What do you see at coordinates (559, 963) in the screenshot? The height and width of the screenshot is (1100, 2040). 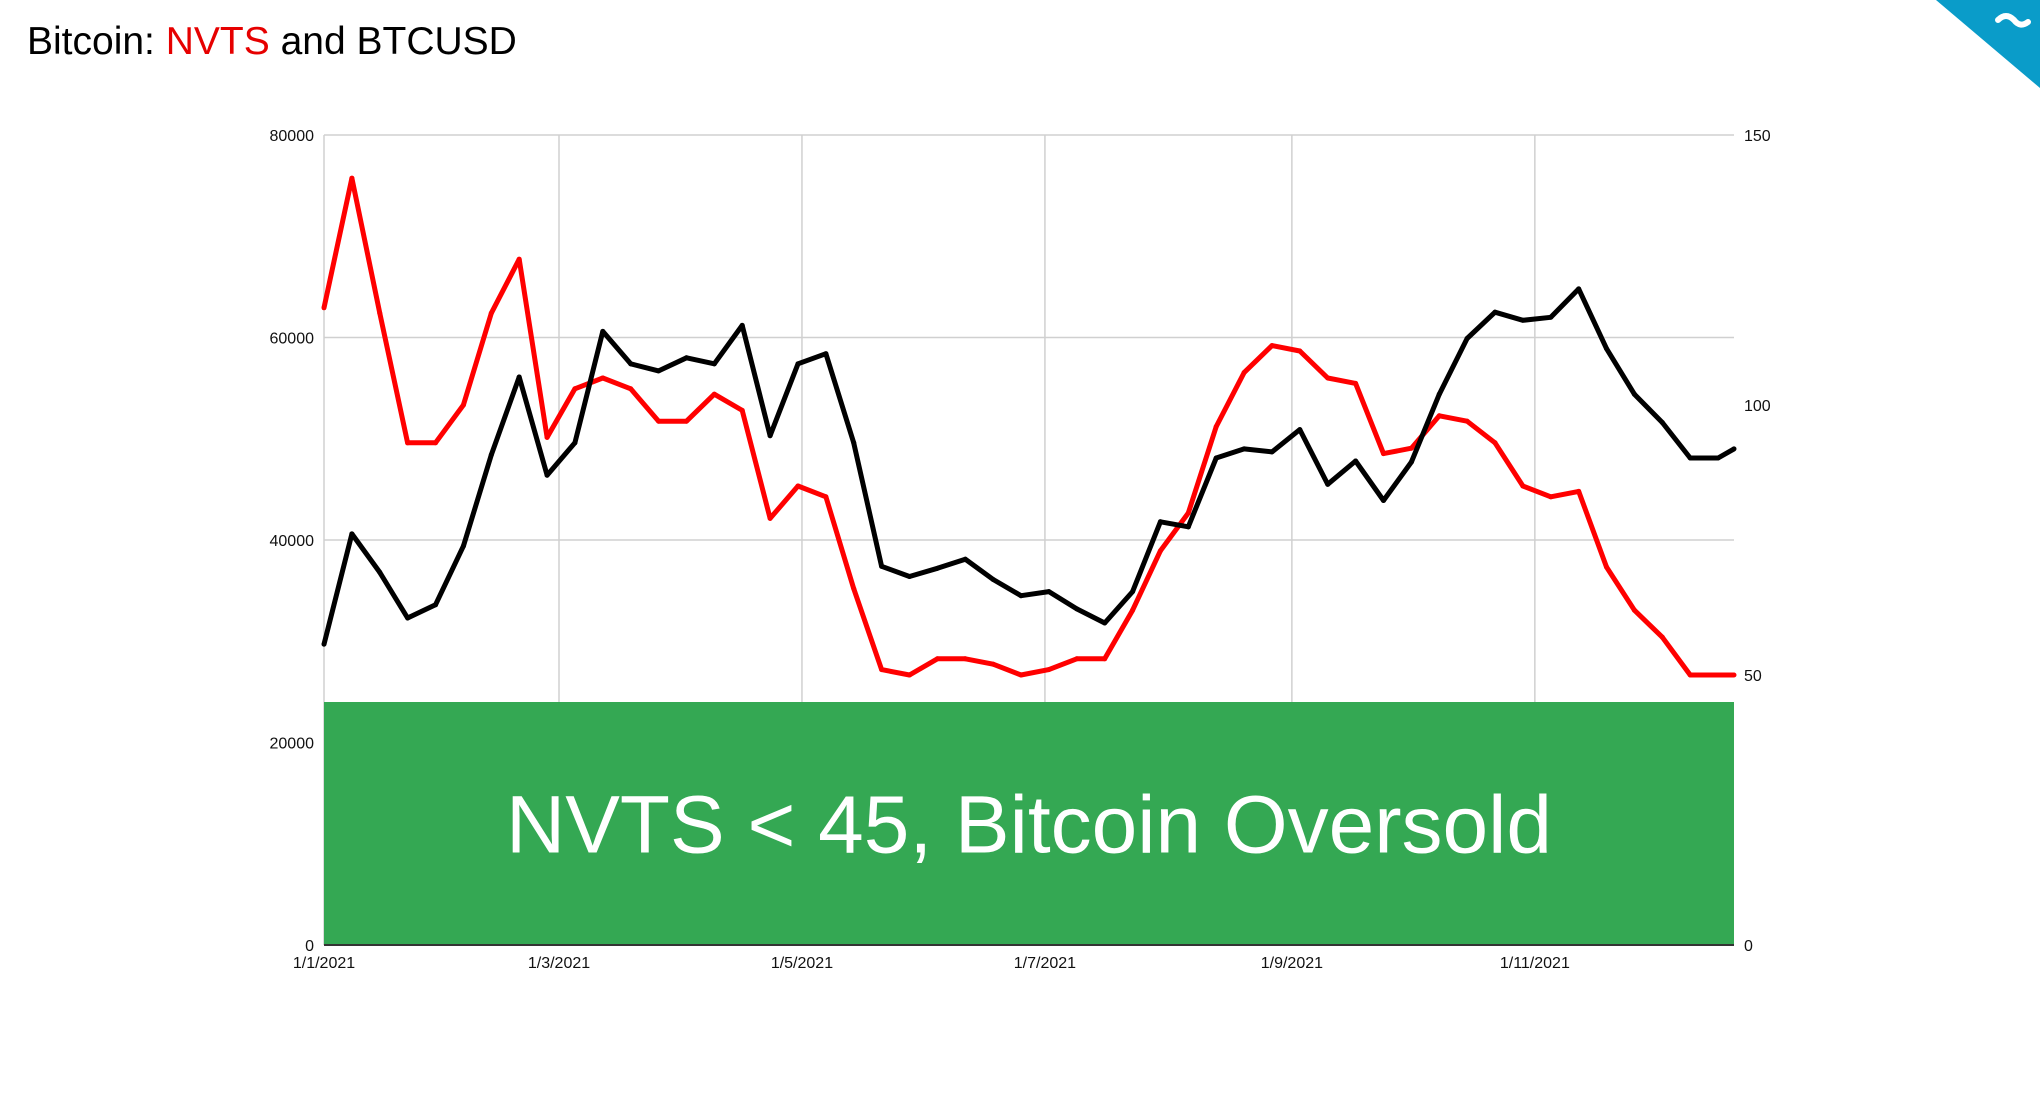 I see `x-tick-label: 1/3/2021` at bounding box center [559, 963].